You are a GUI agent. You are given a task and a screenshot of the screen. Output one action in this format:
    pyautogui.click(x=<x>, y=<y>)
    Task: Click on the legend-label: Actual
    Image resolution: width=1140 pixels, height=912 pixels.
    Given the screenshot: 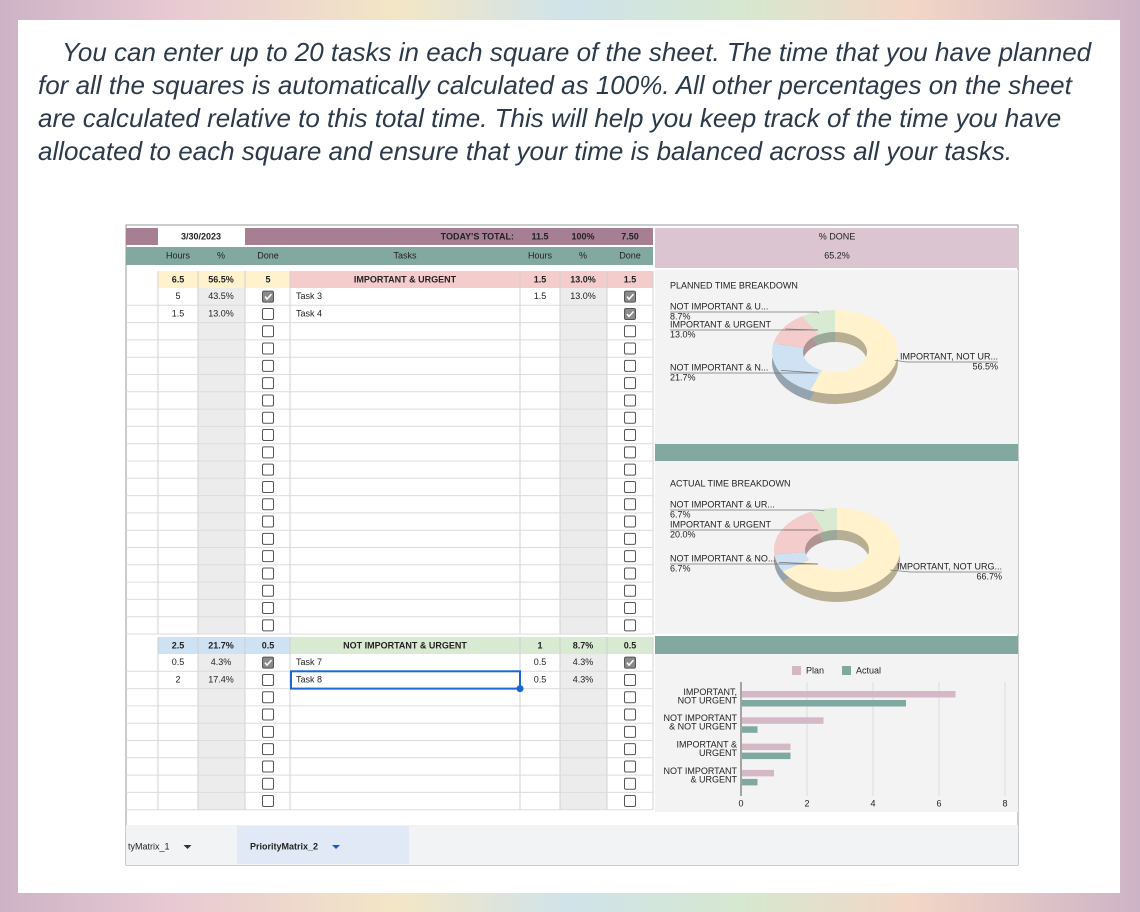 What is the action you would take?
    pyautogui.click(x=868, y=670)
    